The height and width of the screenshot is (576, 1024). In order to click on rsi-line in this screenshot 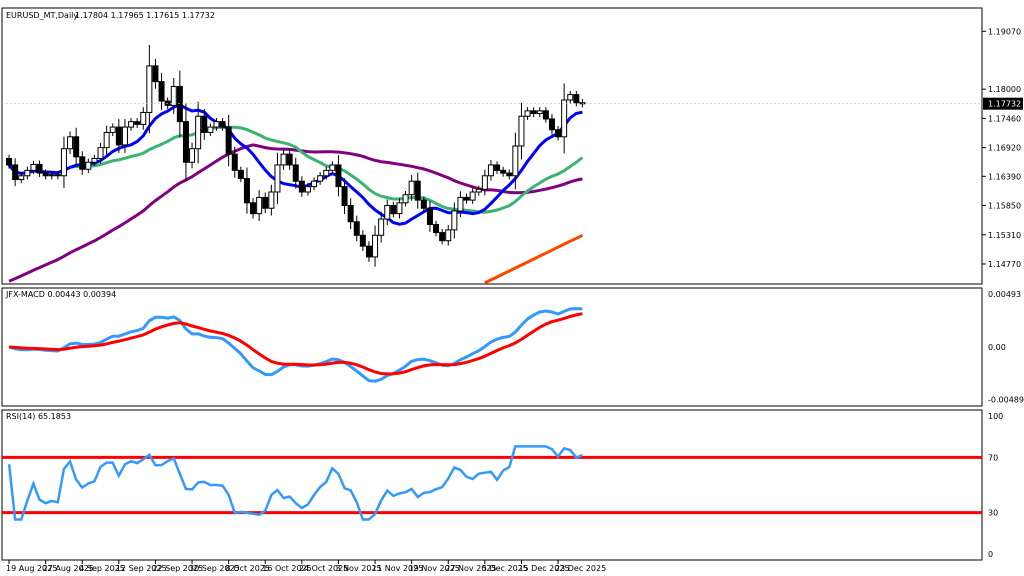, I will do `click(295, 483)`.